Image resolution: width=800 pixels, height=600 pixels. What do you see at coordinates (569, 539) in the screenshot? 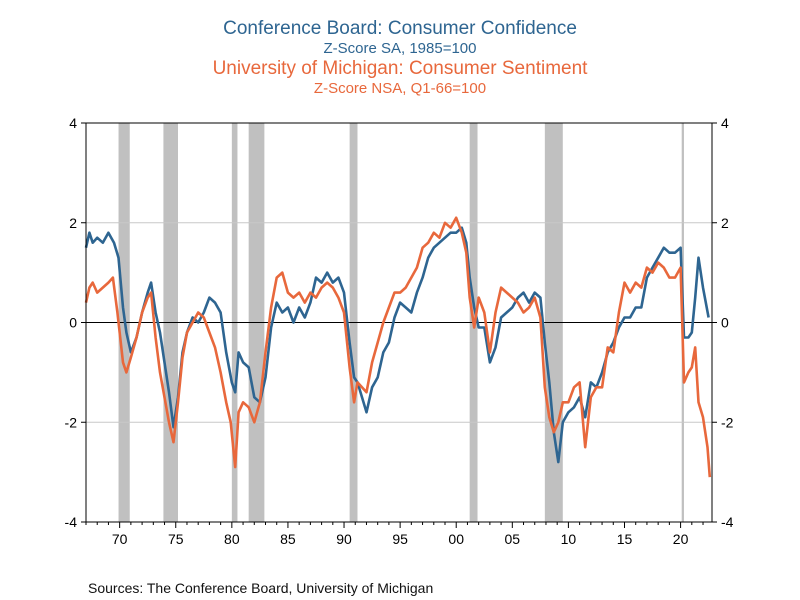
I see `x-tick-label: 10` at bounding box center [569, 539].